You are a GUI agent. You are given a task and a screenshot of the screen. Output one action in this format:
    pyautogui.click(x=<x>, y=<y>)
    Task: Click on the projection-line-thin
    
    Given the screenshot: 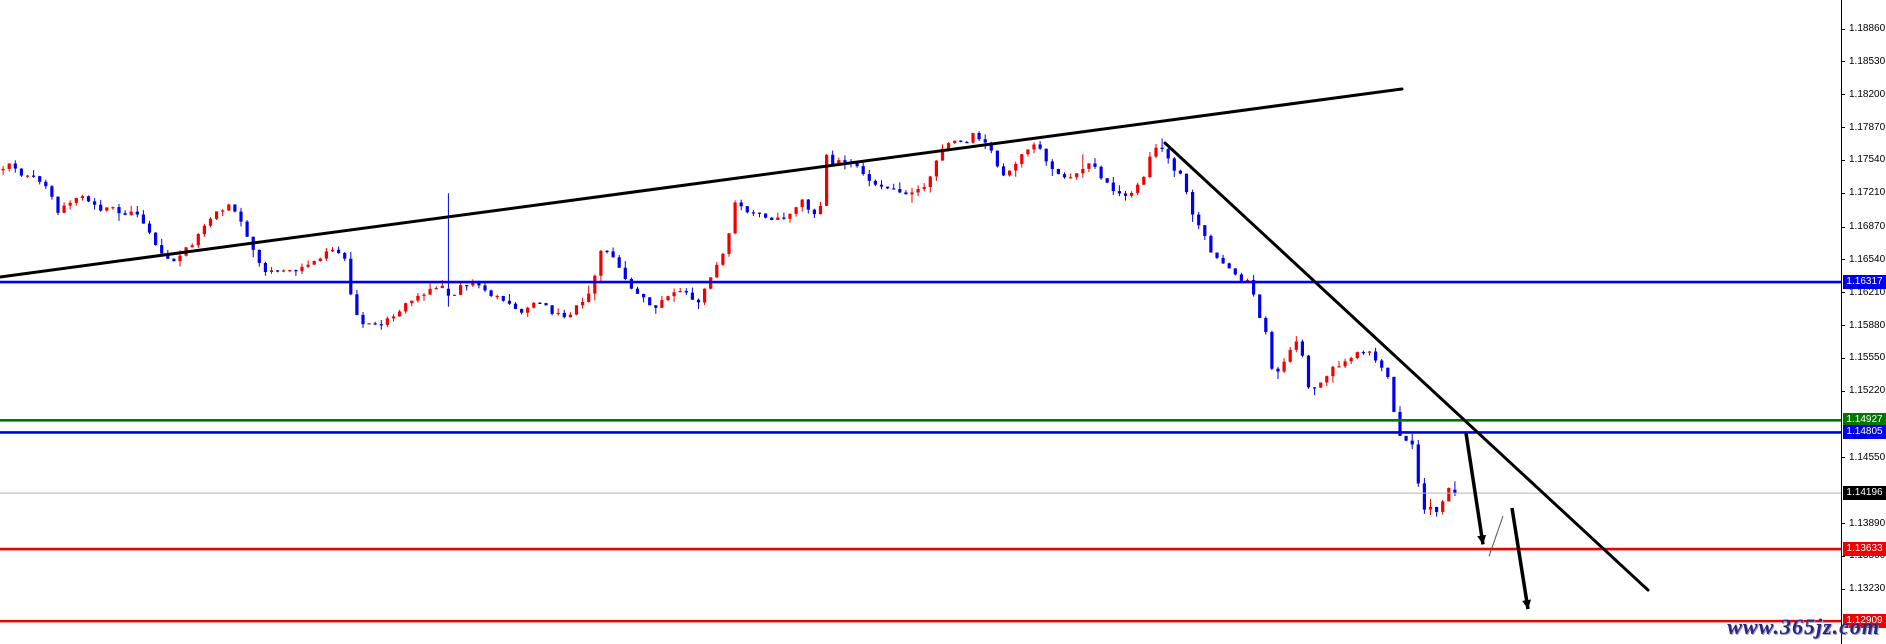 What is the action you would take?
    pyautogui.click(x=1496, y=536)
    